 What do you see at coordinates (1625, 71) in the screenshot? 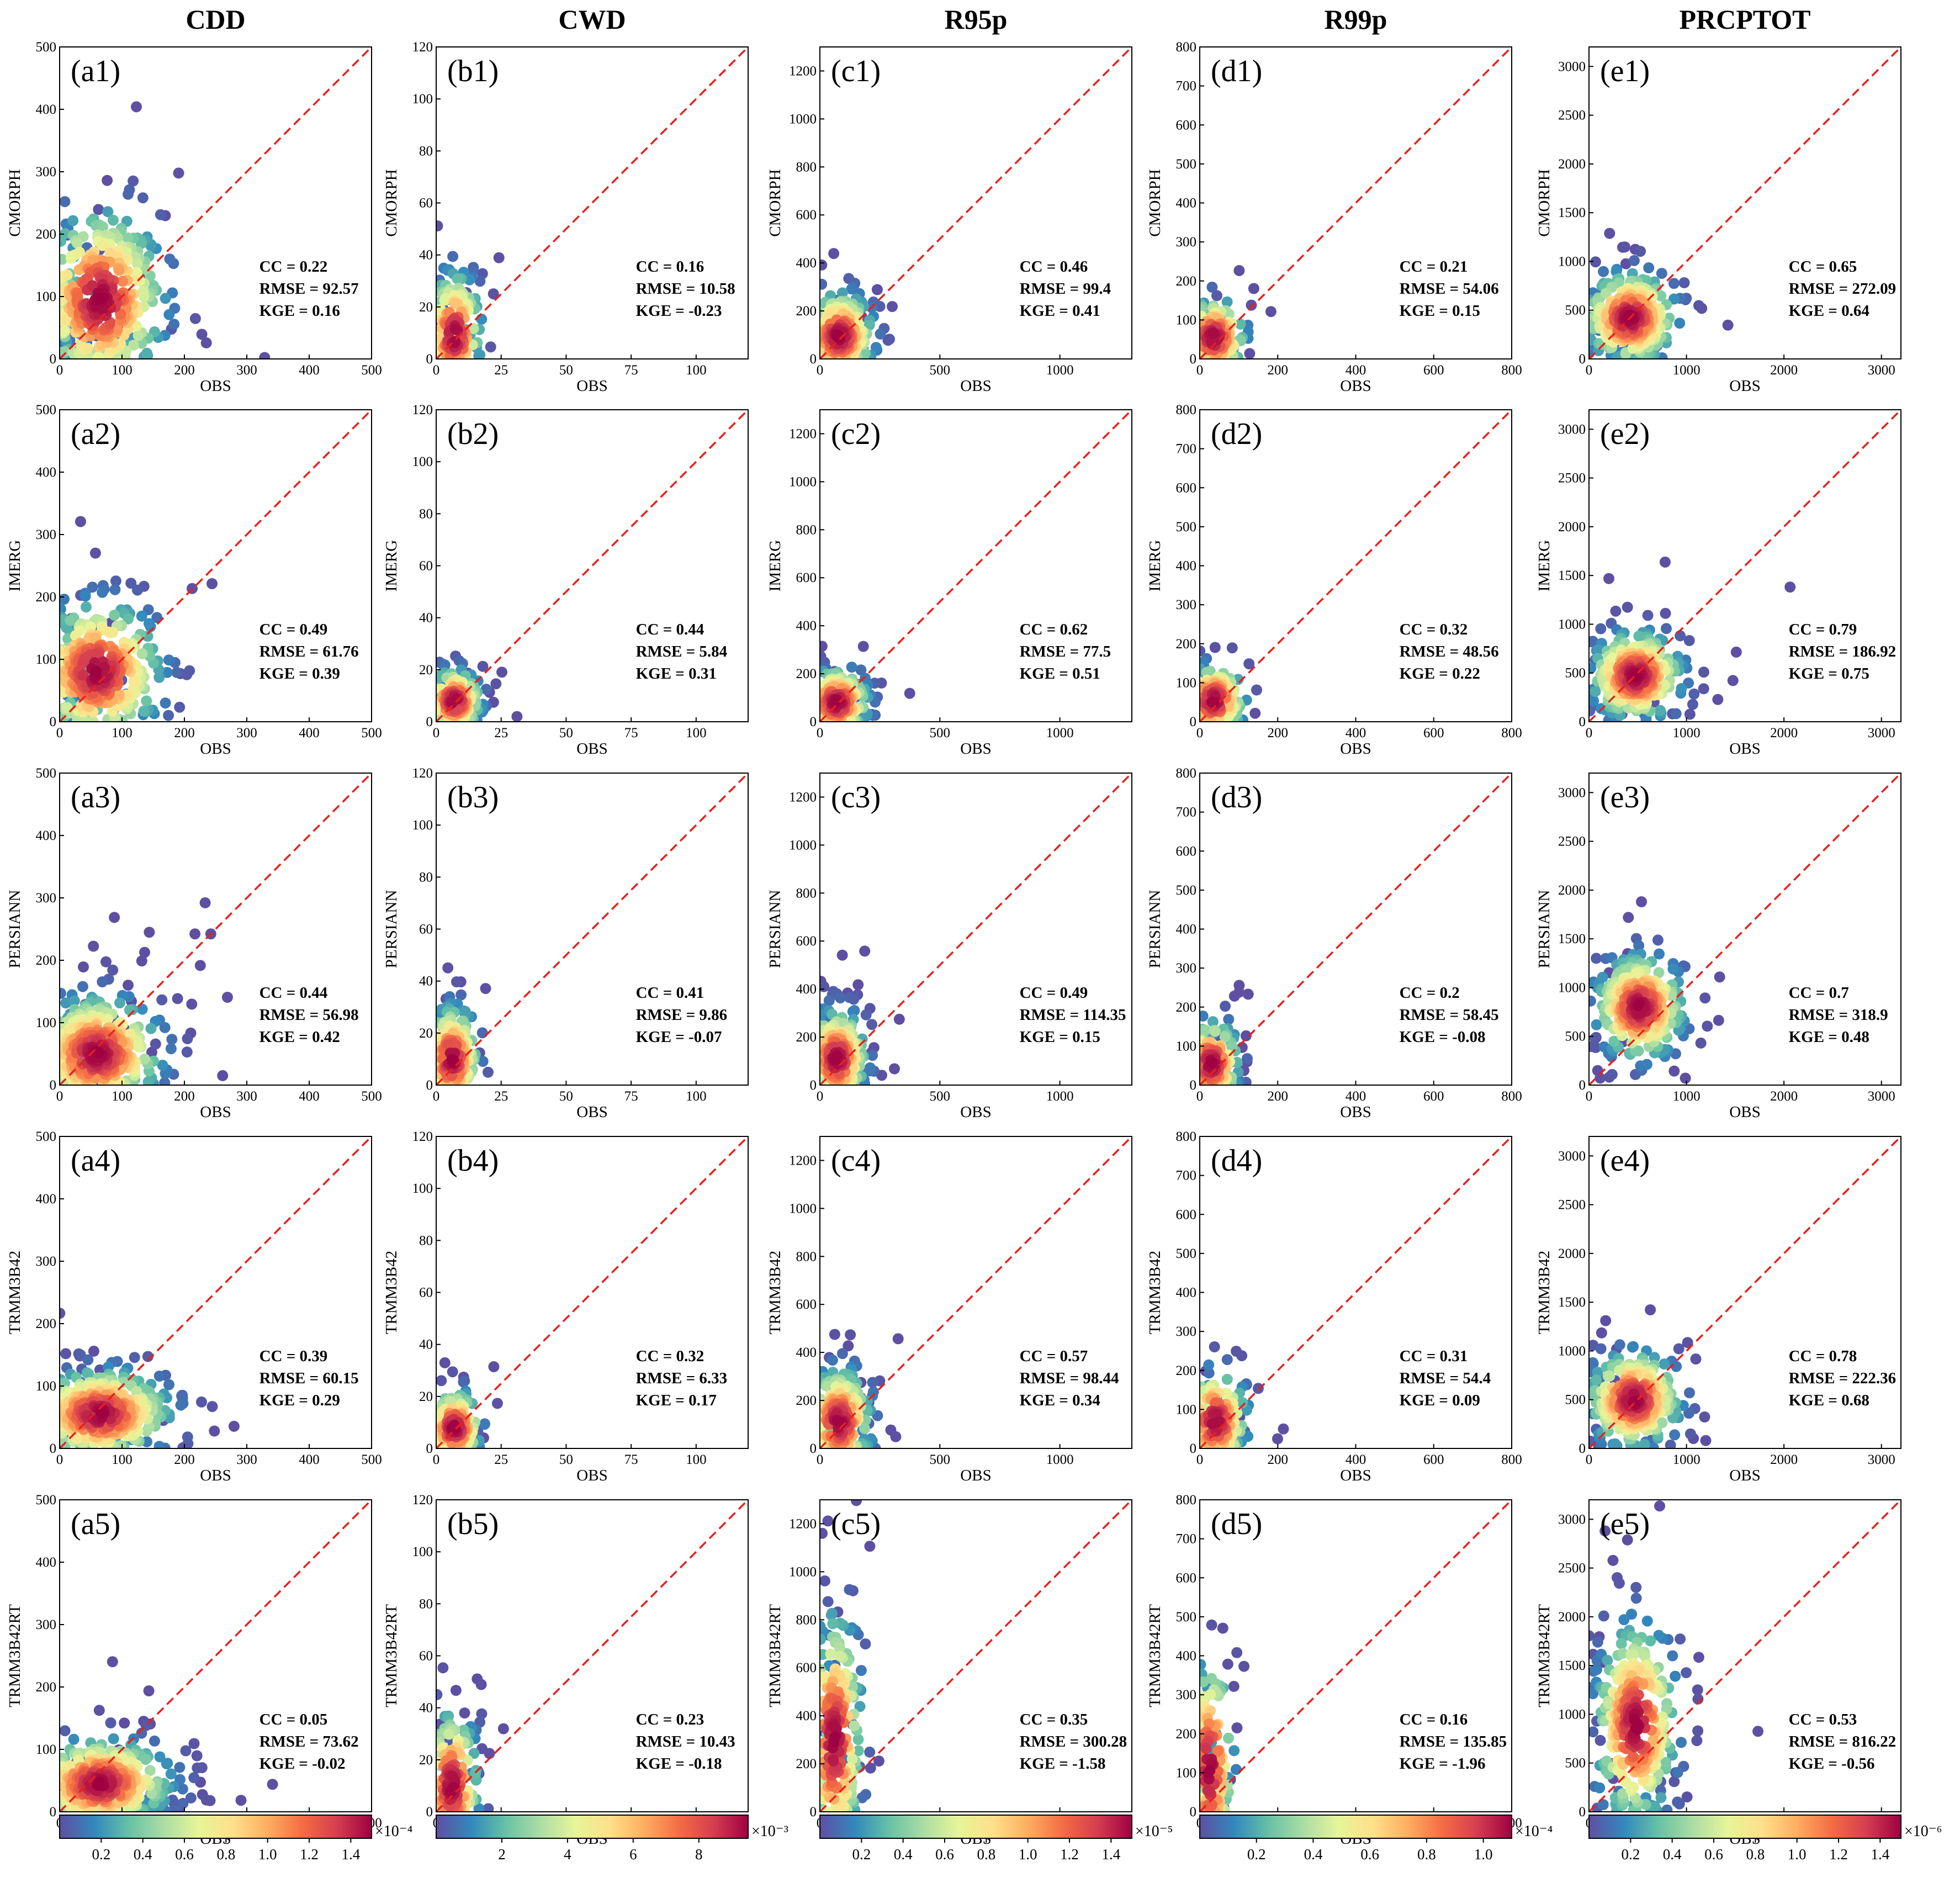
I see `panel-label: (e1)` at bounding box center [1625, 71].